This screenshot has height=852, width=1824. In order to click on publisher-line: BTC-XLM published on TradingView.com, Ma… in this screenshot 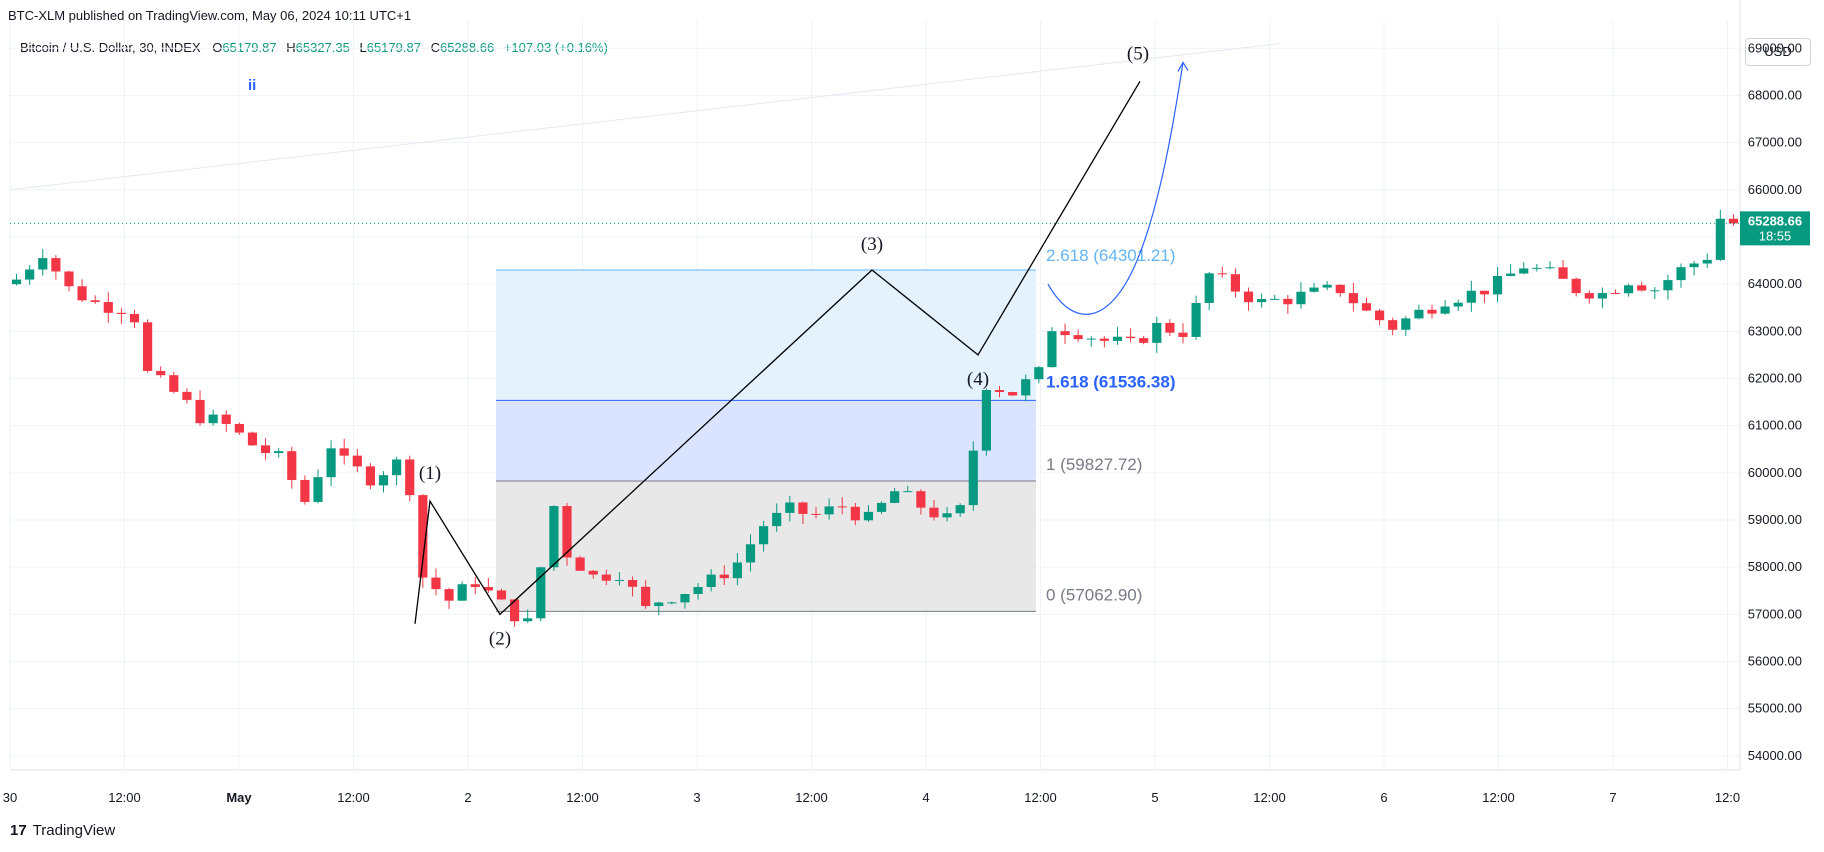, I will do `click(210, 15)`.